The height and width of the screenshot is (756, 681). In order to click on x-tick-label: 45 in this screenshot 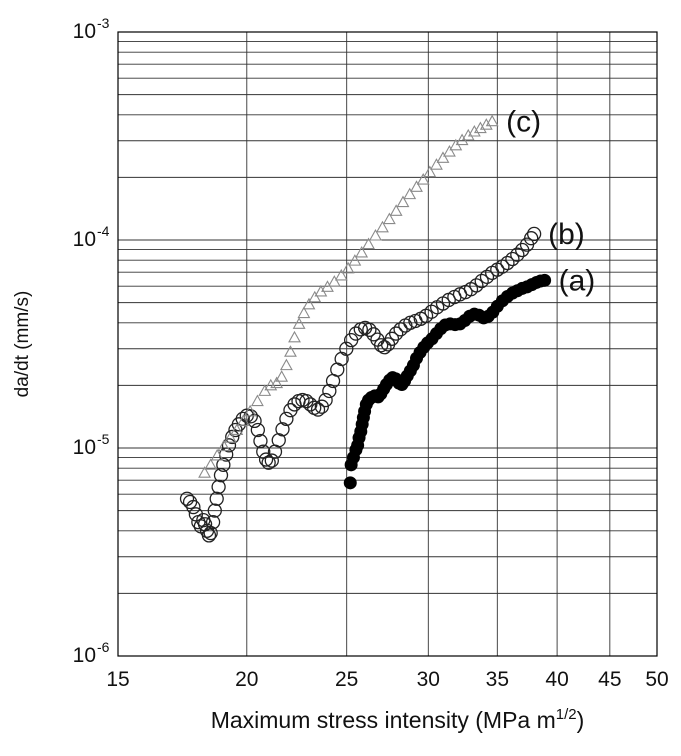, I will do `click(609, 679)`.